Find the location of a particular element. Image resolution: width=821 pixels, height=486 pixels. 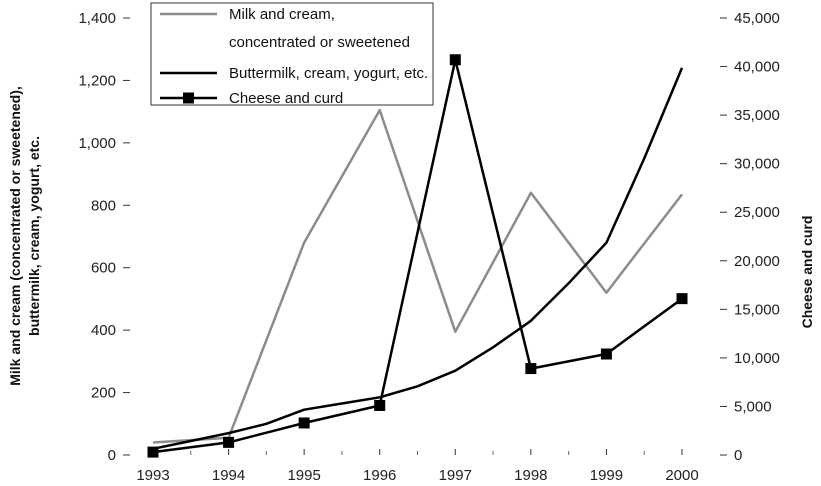

x-axis-tick-label: 1997 is located at coordinates (455, 475).